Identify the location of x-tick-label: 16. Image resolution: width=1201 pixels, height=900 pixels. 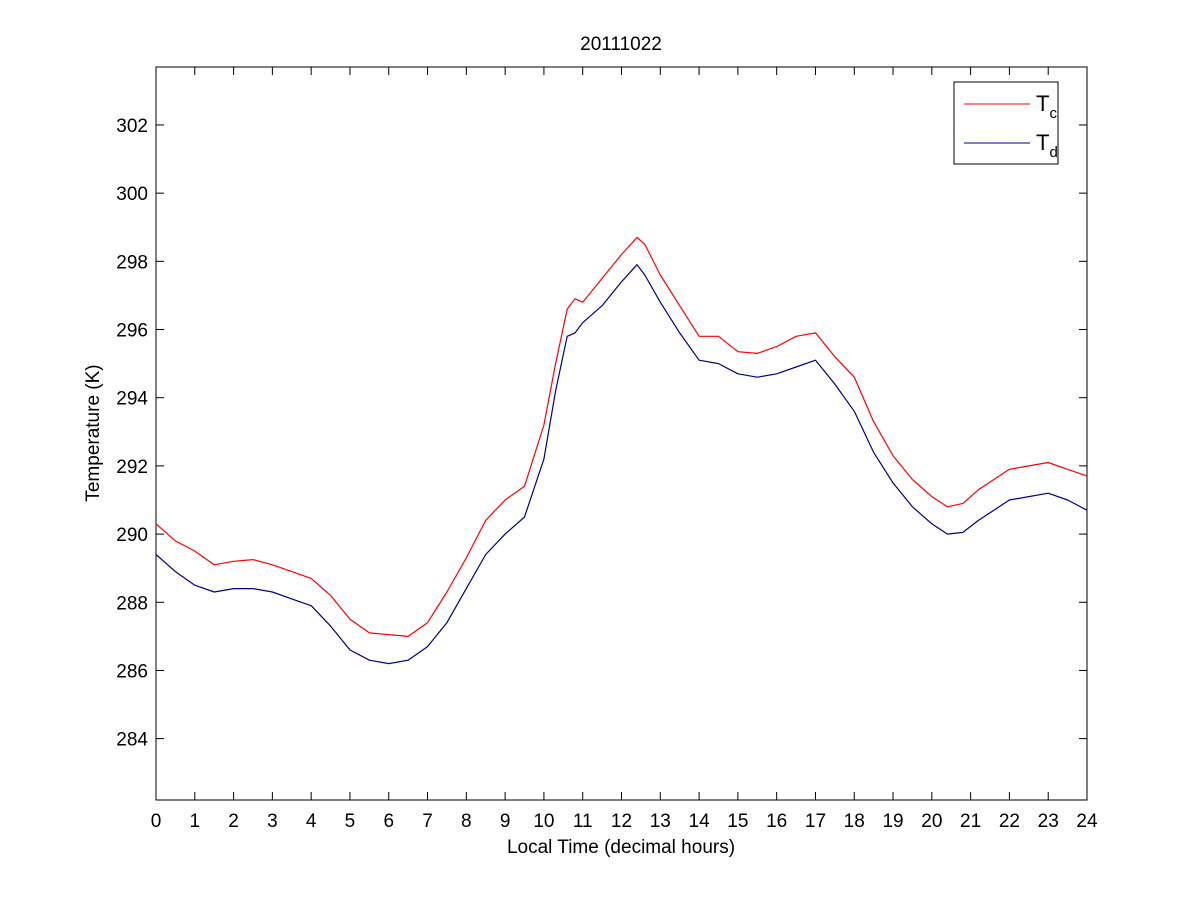
(776, 821).